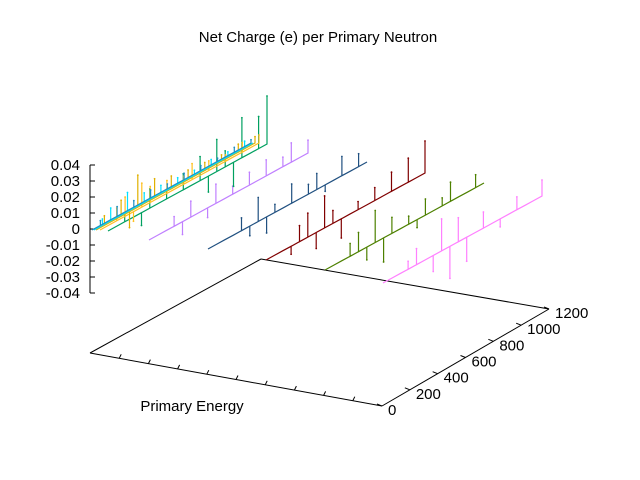 This screenshot has height=480, width=640. What do you see at coordinates (65, 197) in the screenshot?
I see `z-tick-label: 0.02` at bounding box center [65, 197].